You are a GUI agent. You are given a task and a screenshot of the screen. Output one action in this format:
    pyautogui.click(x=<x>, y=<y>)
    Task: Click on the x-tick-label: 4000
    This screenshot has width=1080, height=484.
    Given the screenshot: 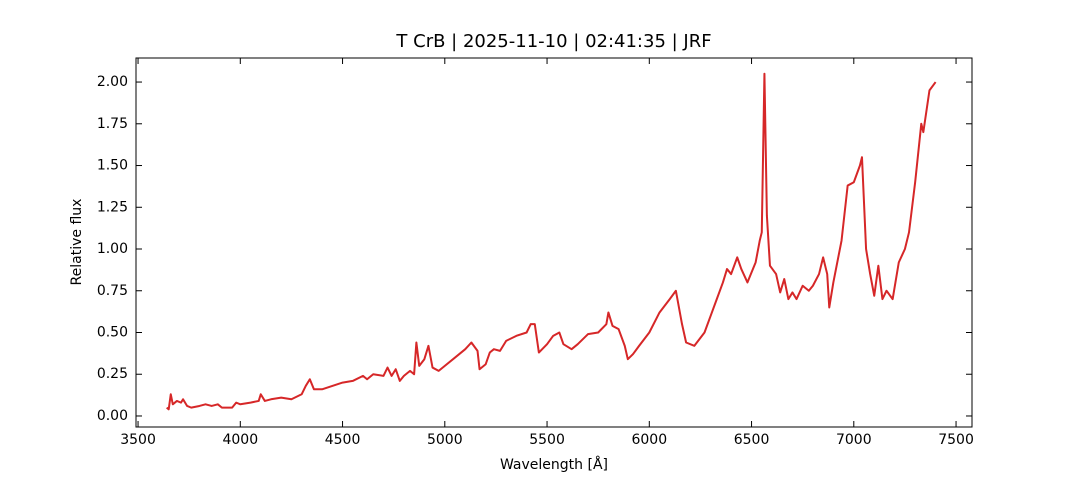 What is the action you would take?
    pyautogui.click(x=240, y=440)
    